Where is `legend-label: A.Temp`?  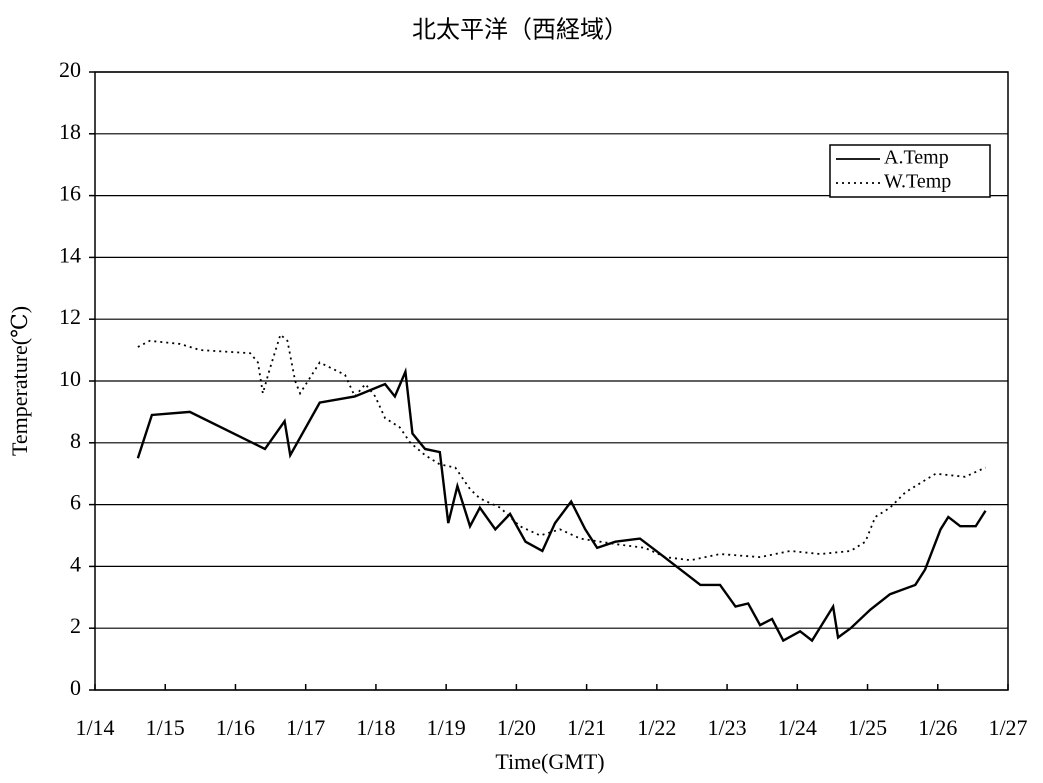 legend-label: A.Temp is located at coordinates (916, 158).